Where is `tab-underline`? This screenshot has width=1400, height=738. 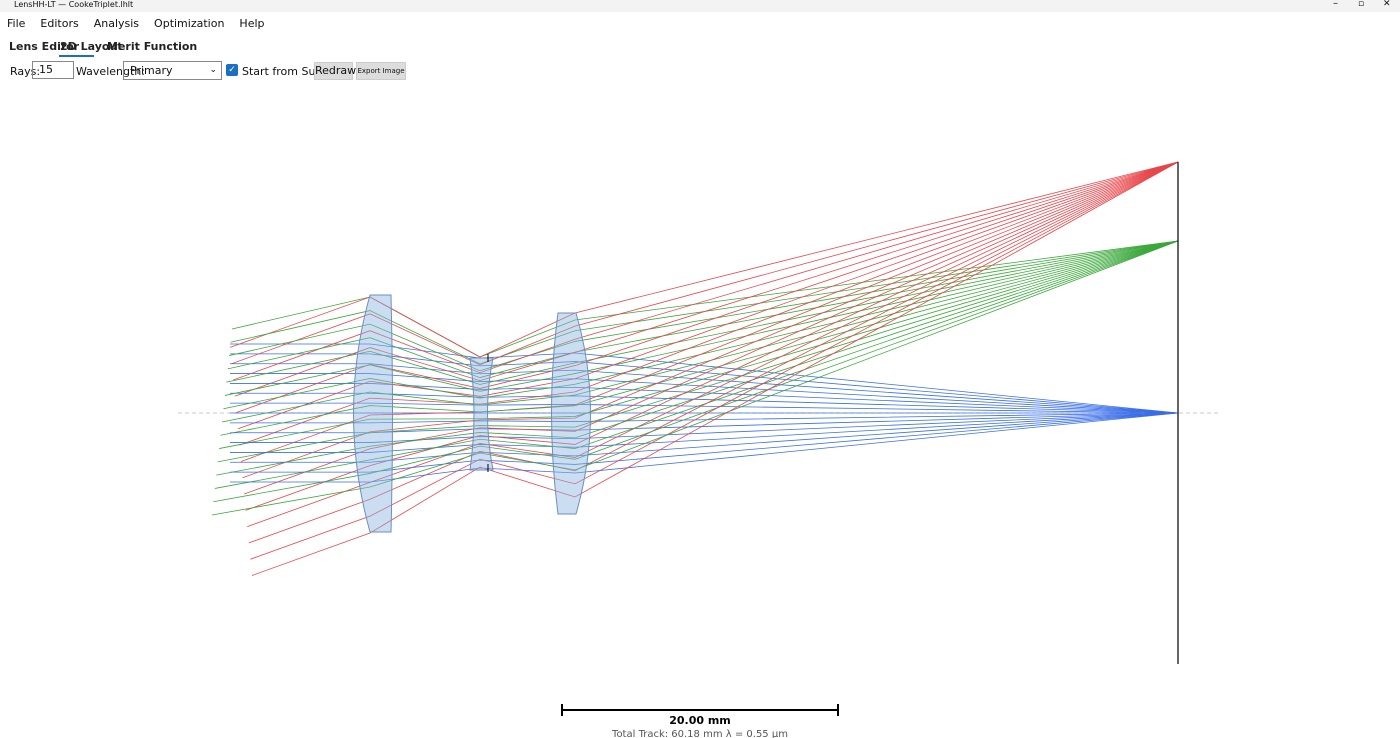
tab-underline is located at coordinates (76, 56).